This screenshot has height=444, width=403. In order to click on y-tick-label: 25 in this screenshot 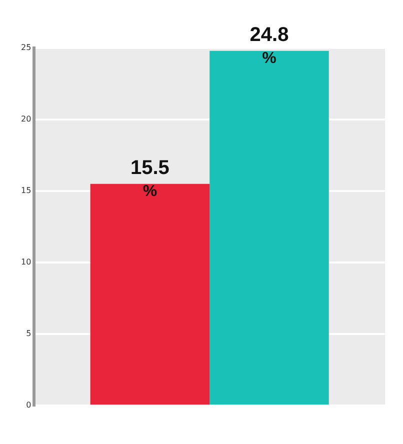, I will do `click(26, 47)`.